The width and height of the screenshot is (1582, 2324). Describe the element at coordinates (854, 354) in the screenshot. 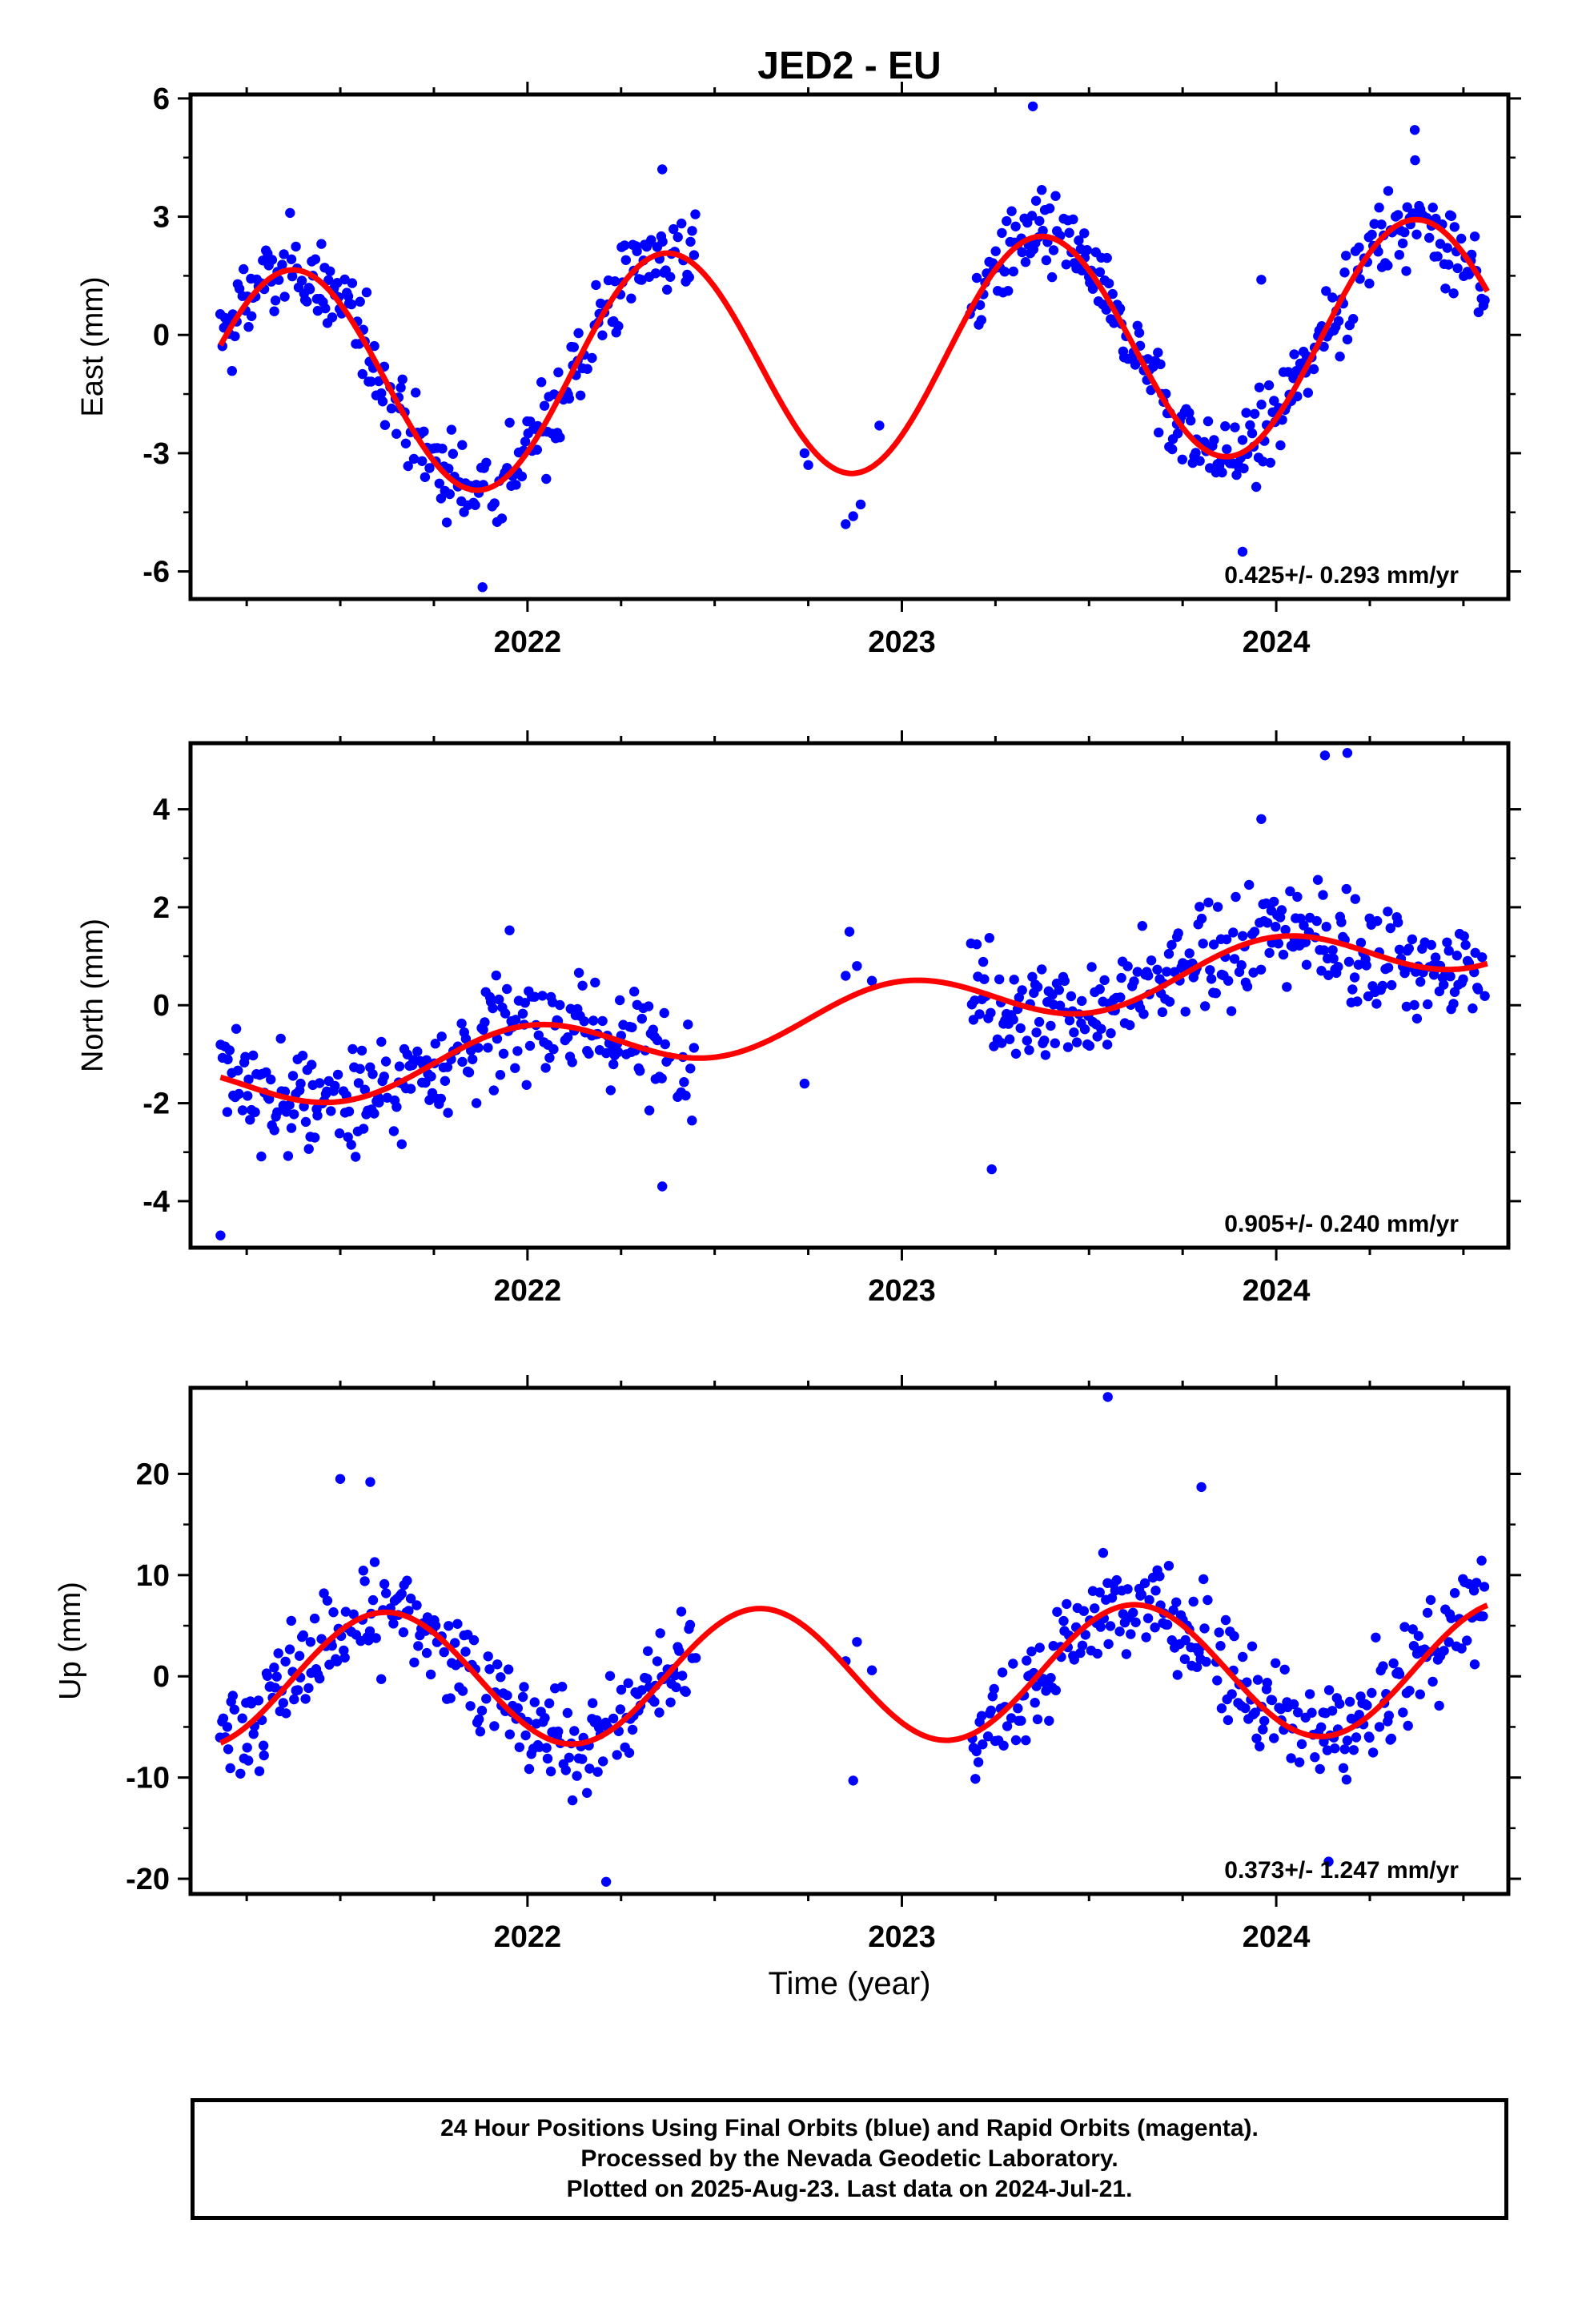

I see `fit-curve-east` at that location.